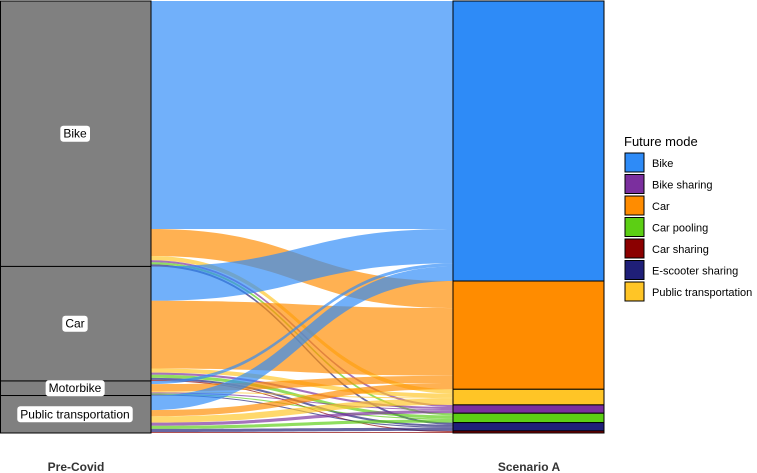 The width and height of the screenshot is (757, 473). I want to click on legend-swatch-bike, so click(634, 162).